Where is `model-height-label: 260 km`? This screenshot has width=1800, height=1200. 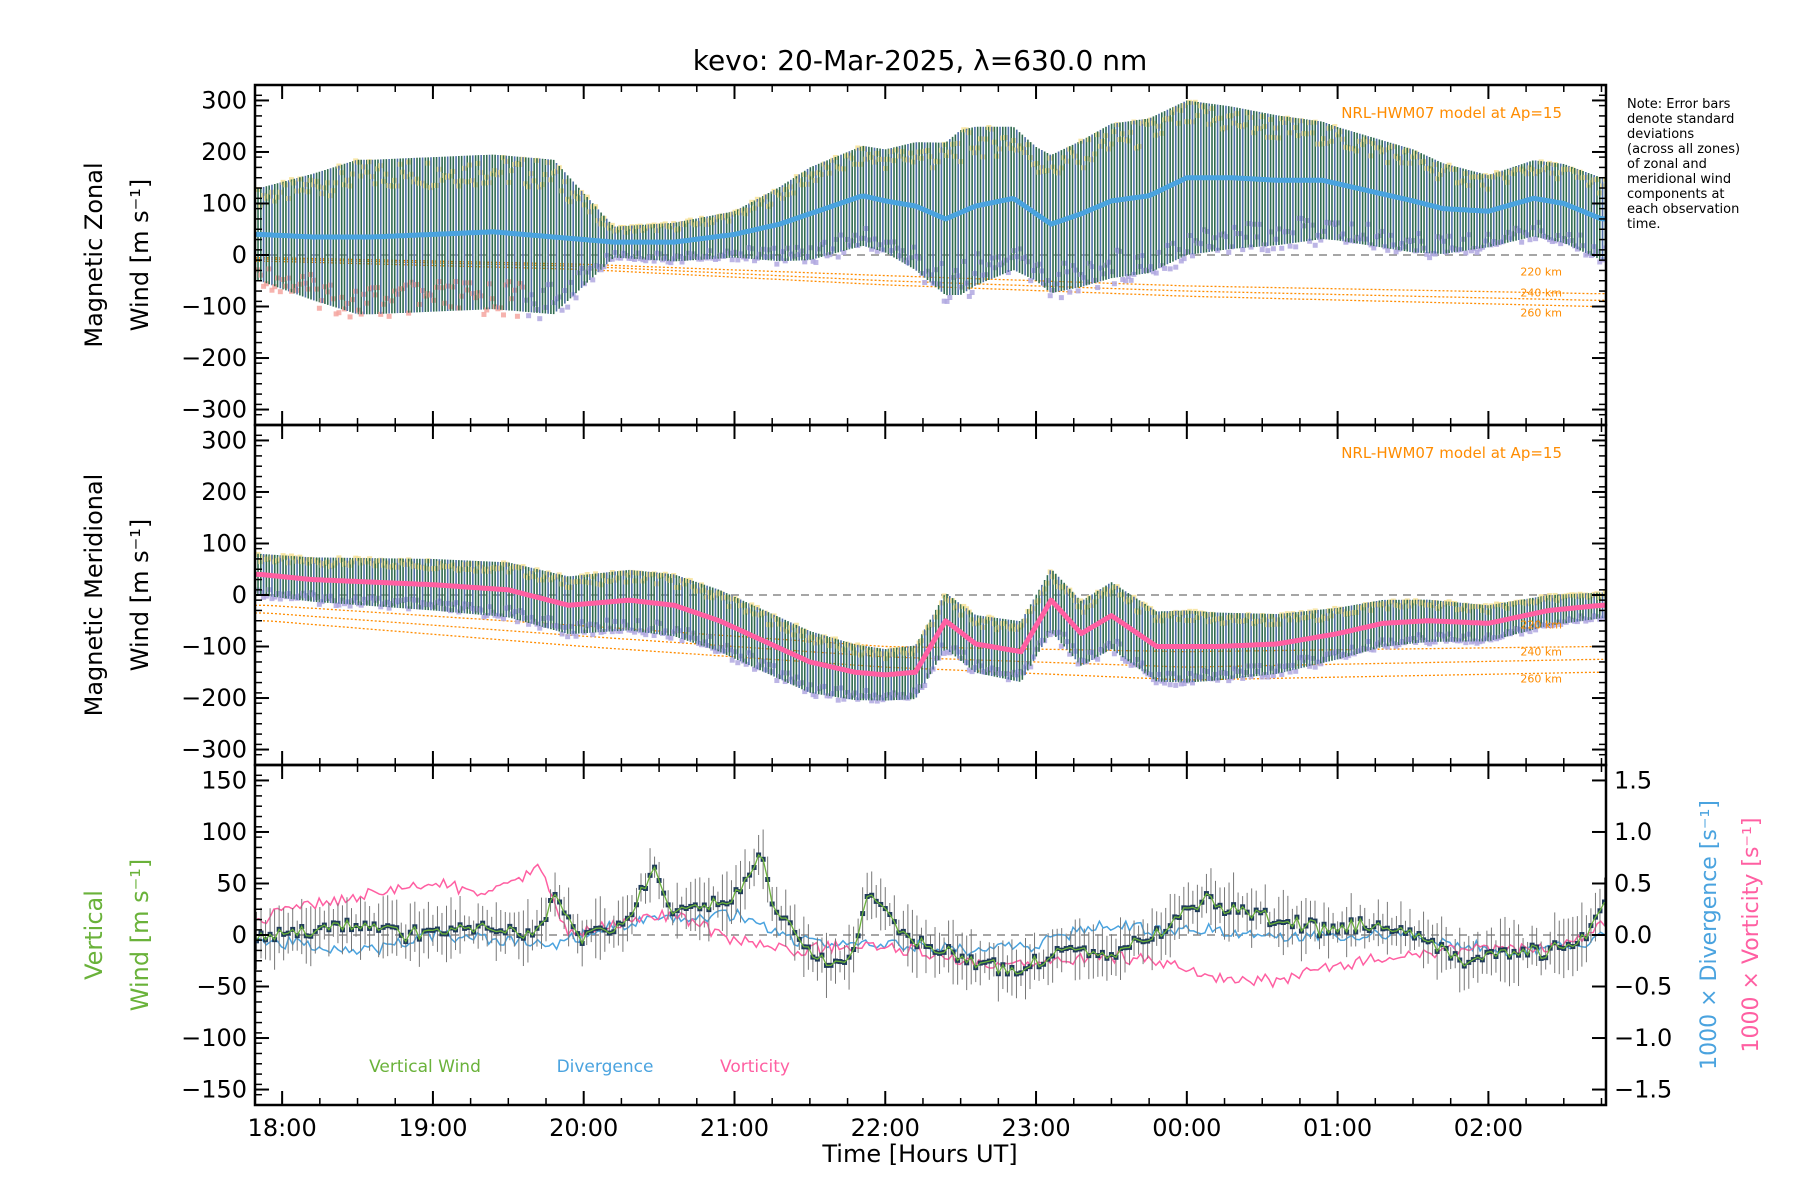
model-height-label: 260 km is located at coordinates (1541, 678).